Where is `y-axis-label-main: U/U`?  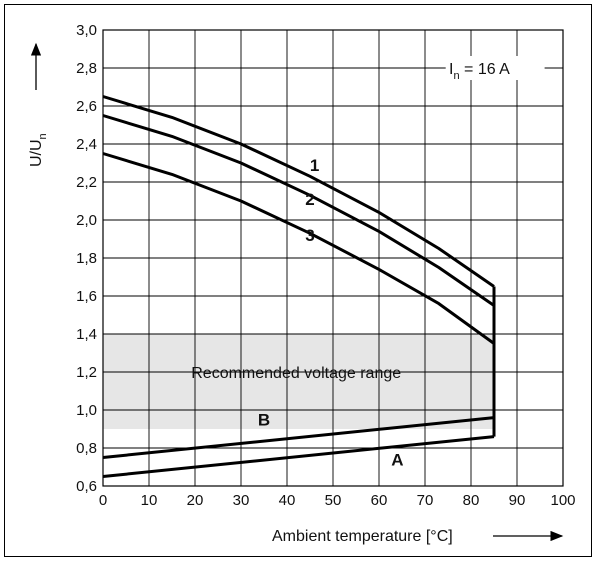
y-axis-label-main: U/U is located at coordinates (36, 153).